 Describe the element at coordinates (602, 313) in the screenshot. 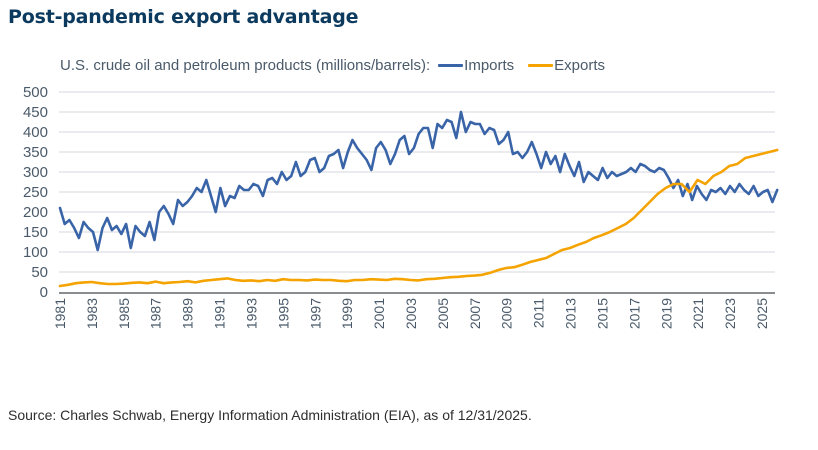

I see `x-tick-label: 2015` at that location.